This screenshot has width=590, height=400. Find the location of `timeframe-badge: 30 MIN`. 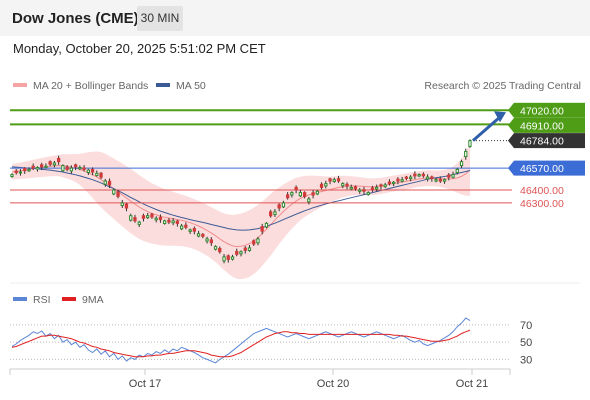

timeframe-badge: 30 MIN is located at coordinates (160, 18).